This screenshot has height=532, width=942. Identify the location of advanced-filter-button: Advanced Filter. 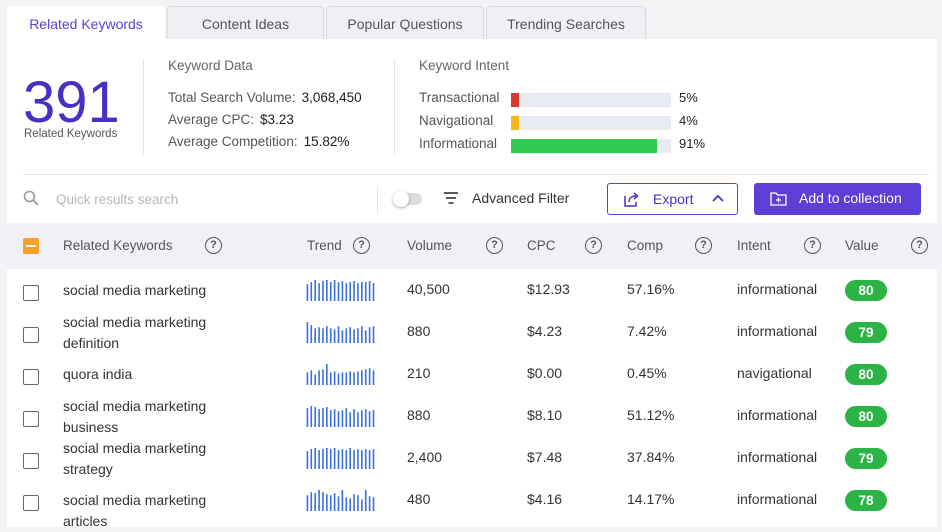
(521, 198).